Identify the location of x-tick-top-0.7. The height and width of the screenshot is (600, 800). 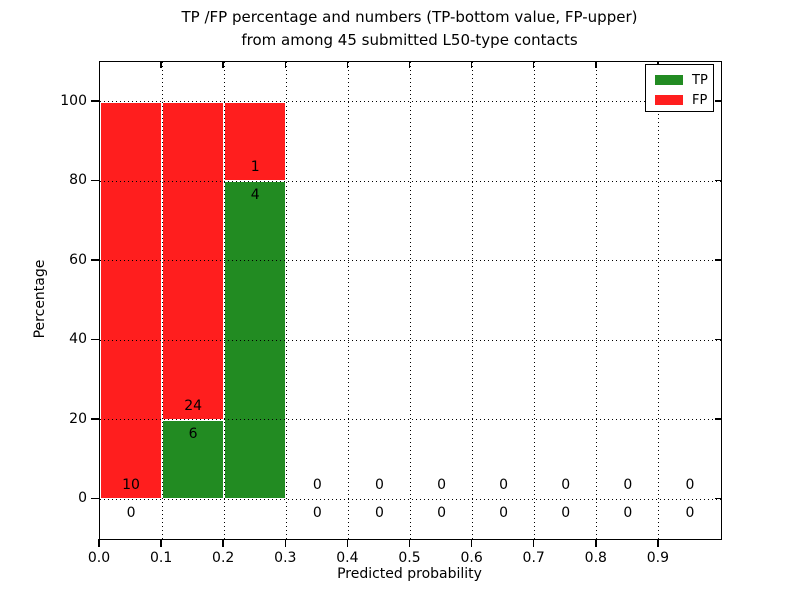
(533, 65).